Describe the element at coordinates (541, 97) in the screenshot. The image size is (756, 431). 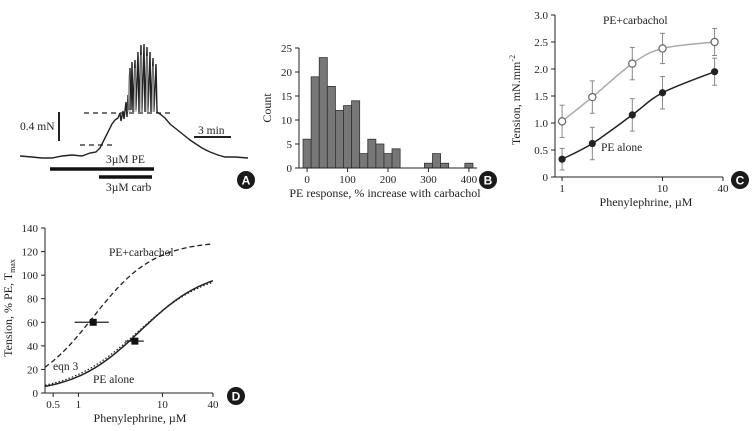
I see `y-tick-label: 1.5` at that location.